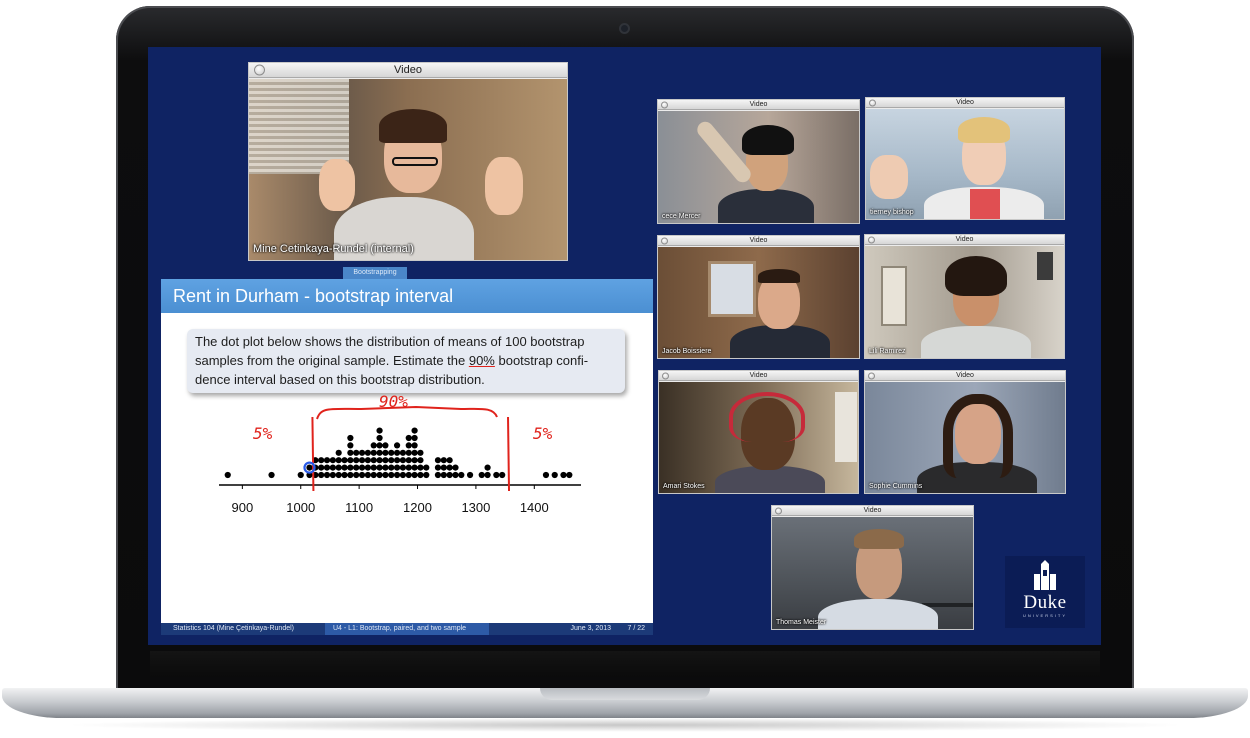 The image size is (1250, 738). I want to click on annotations: 90% 5% 5%, so click(403, 417).